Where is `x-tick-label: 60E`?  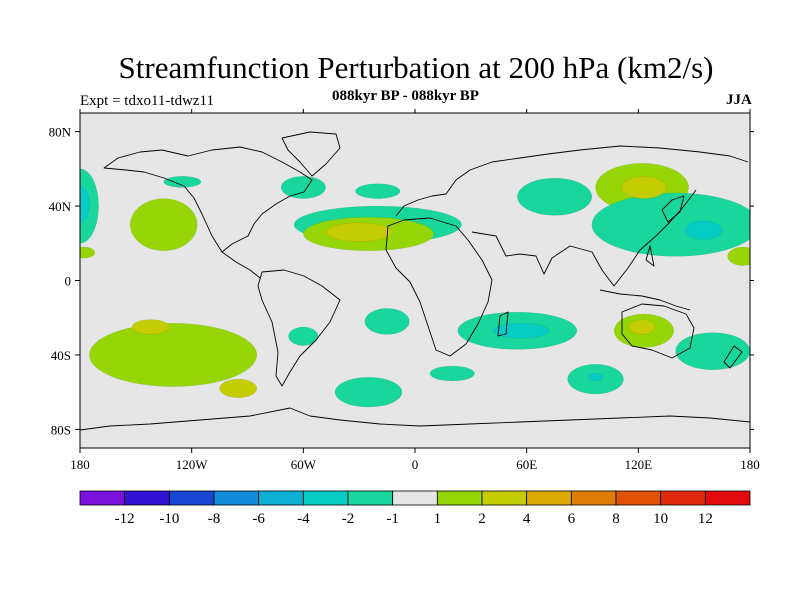 x-tick-label: 60E is located at coordinates (526, 464).